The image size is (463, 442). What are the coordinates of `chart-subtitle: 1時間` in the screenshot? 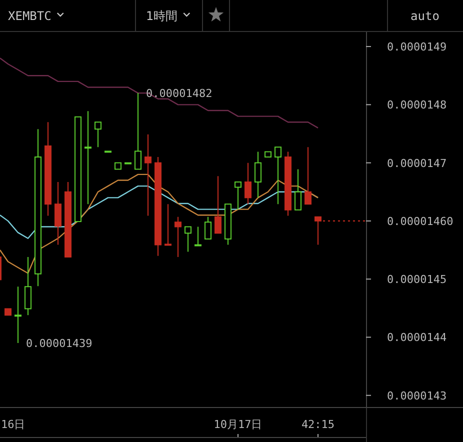 It's located at (162, 16).